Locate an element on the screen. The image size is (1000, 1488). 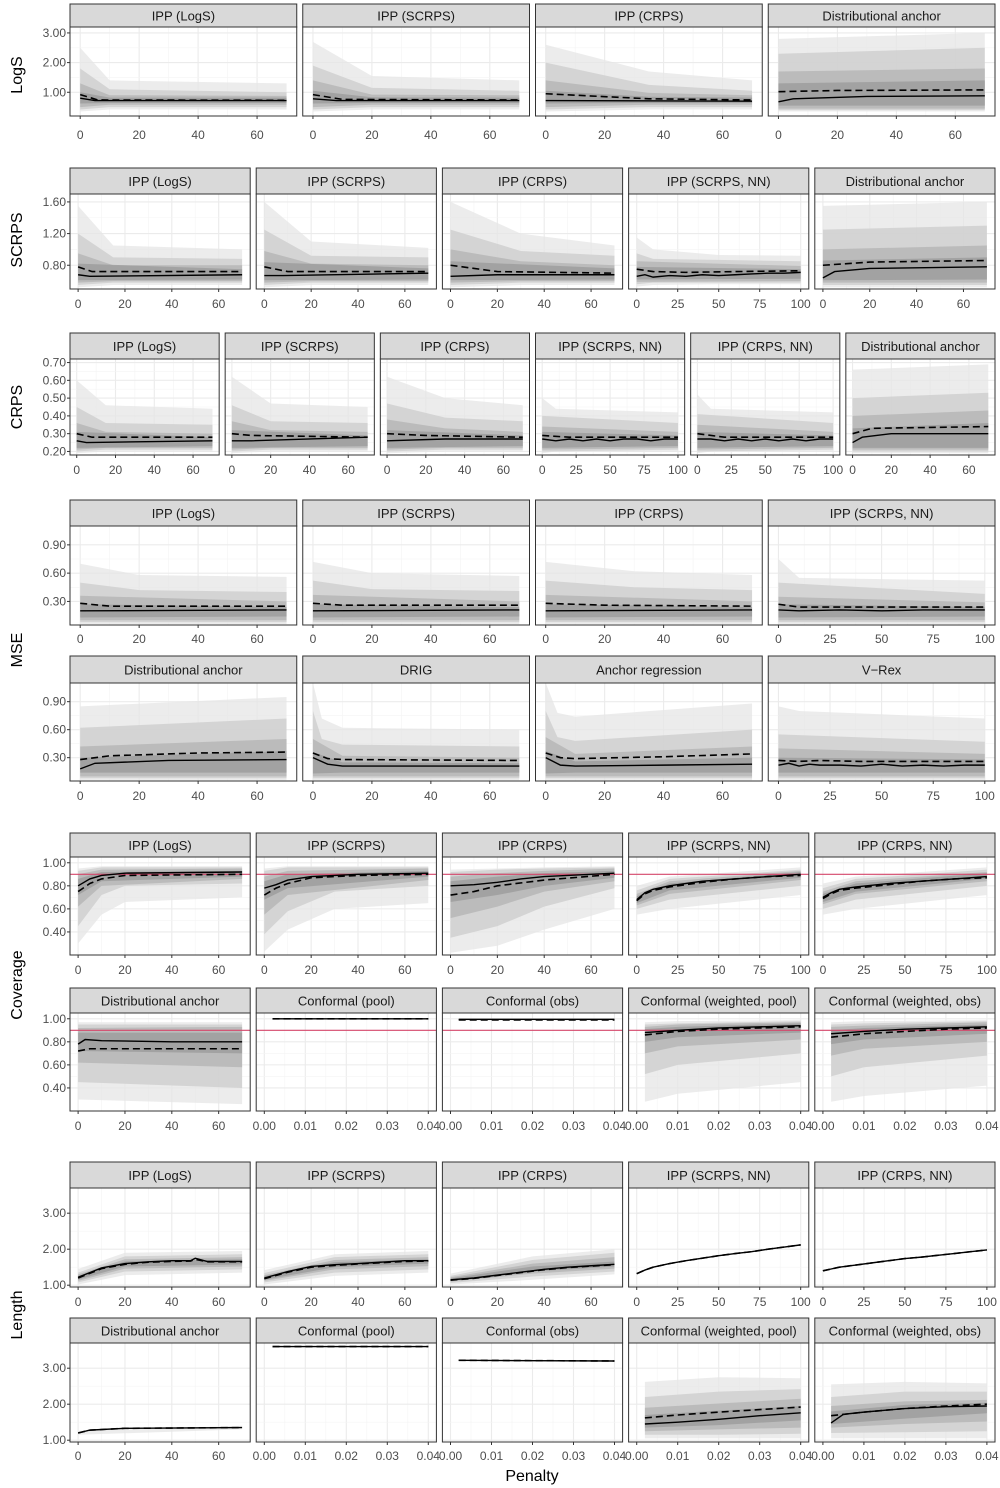
facet-panel: V−Rex 0 25 50 75 100 is located at coordinates (881, 729).